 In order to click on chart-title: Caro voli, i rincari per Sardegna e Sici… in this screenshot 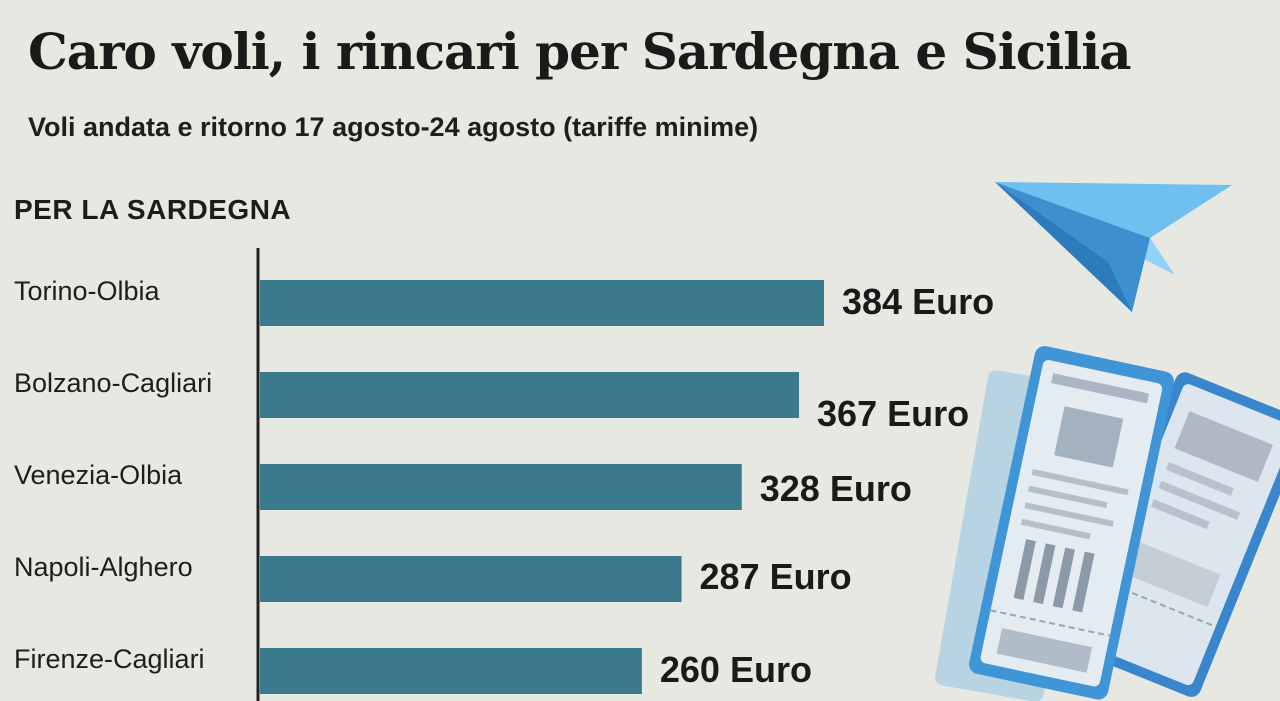, I will do `click(580, 51)`.